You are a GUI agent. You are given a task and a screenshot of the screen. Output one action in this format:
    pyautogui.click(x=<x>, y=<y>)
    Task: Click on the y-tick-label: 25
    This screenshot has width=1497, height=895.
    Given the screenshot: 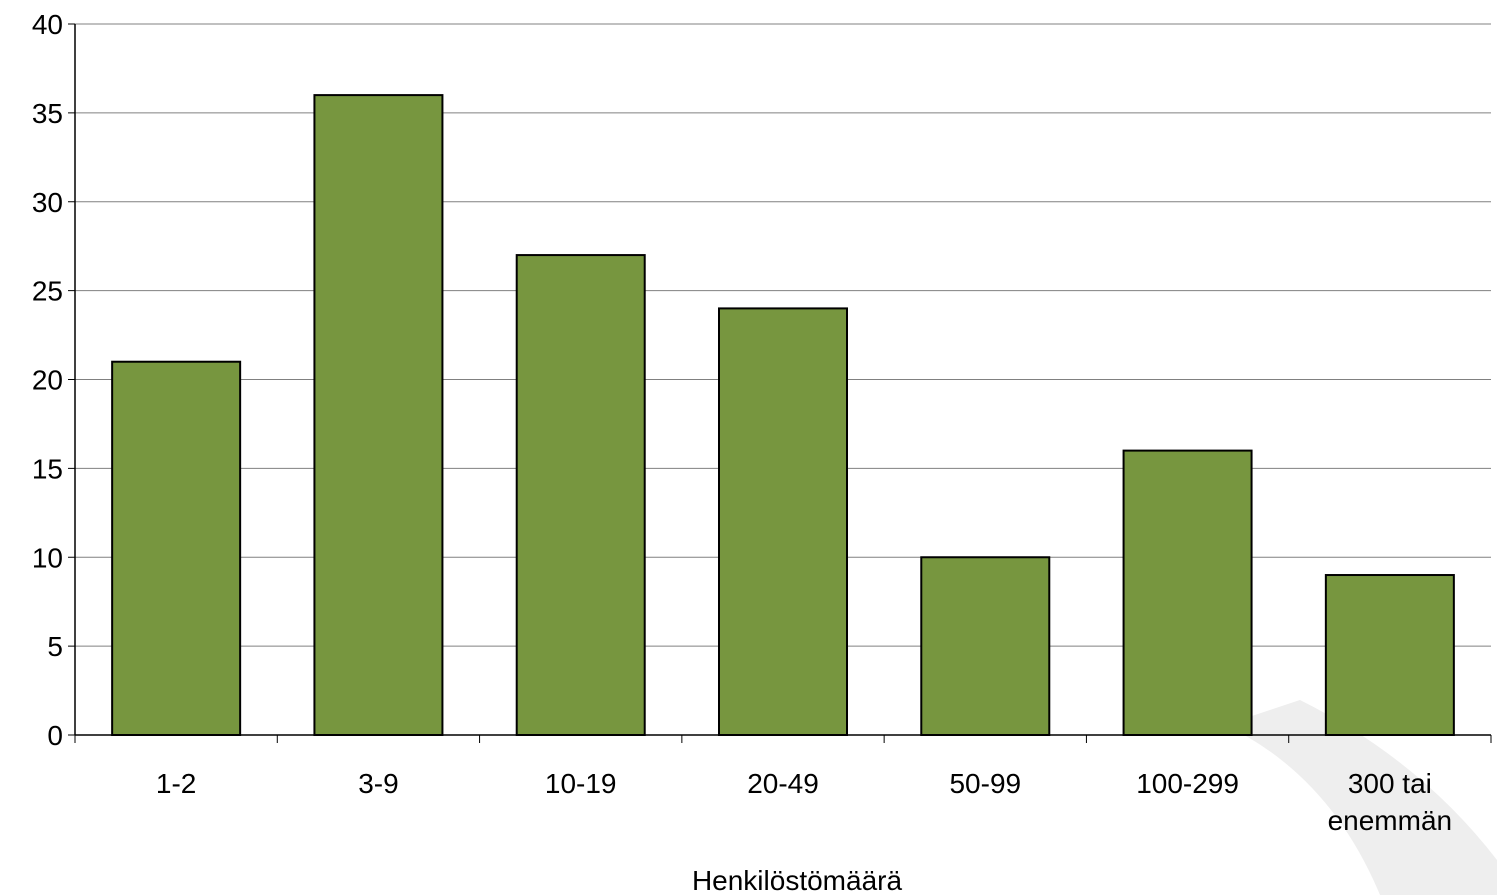 What is the action you would take?
    pyautogui.click(x=47, y=291)
    